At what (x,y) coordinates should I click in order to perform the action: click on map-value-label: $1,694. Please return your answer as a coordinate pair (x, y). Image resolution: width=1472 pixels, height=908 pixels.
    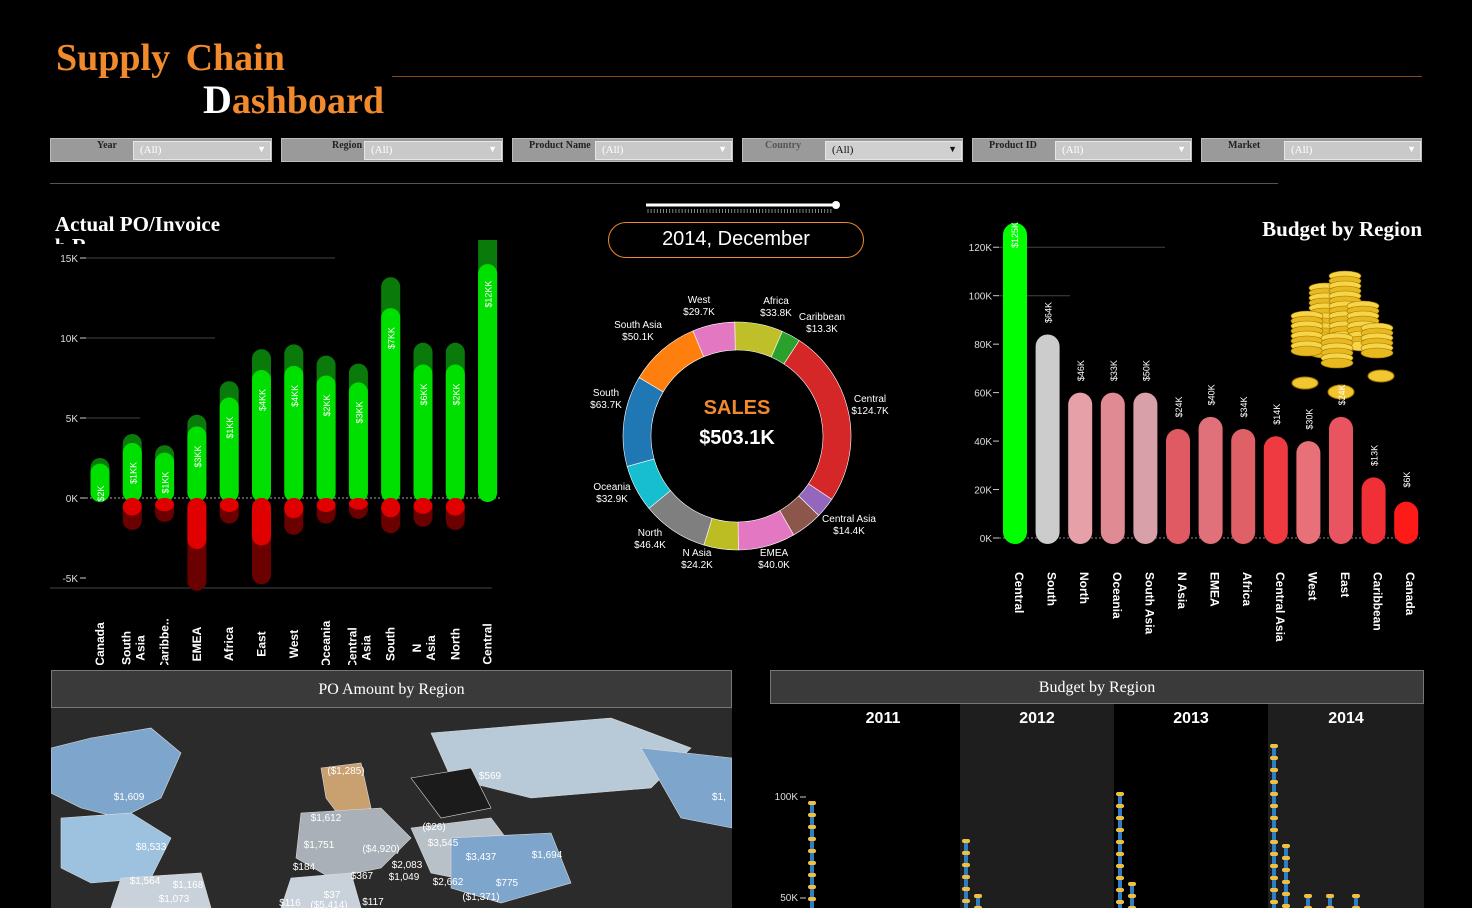
    Looking at the image, I should click on (547, 855).